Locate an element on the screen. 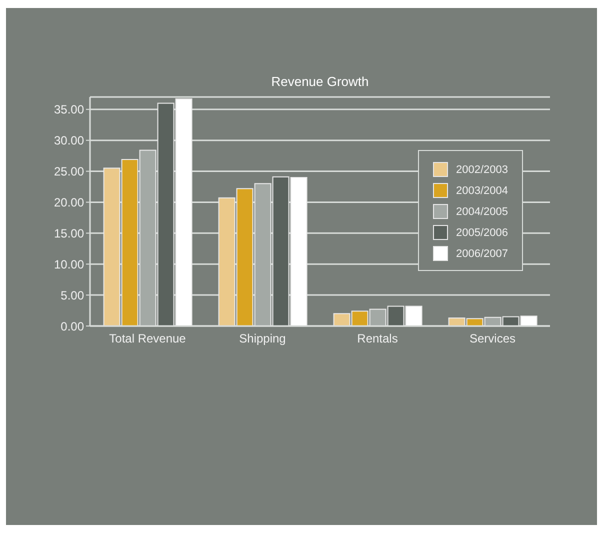 The image size is (603, 533). legend-label: 2003/2004 is located at coordinates (482, 190).